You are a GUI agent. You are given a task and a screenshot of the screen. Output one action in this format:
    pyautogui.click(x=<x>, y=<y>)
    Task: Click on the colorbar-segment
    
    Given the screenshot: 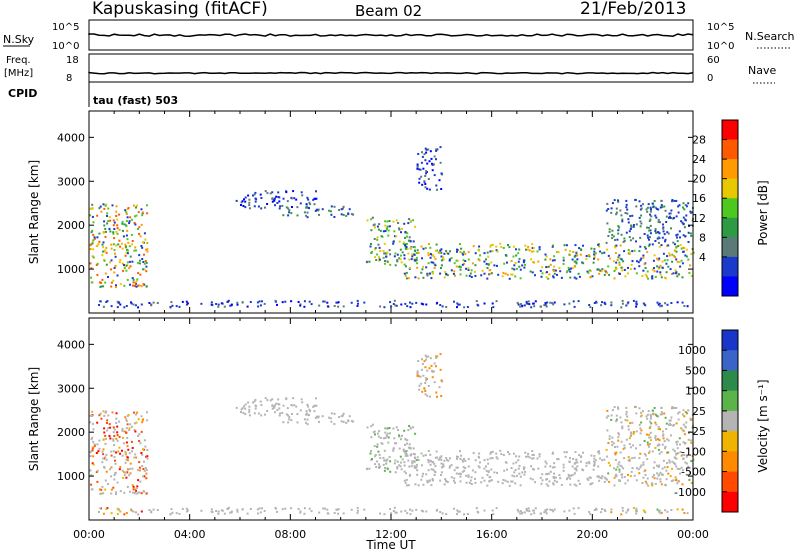 What is the action you would take?
    pyautogui.click(x=730, y=360)
    